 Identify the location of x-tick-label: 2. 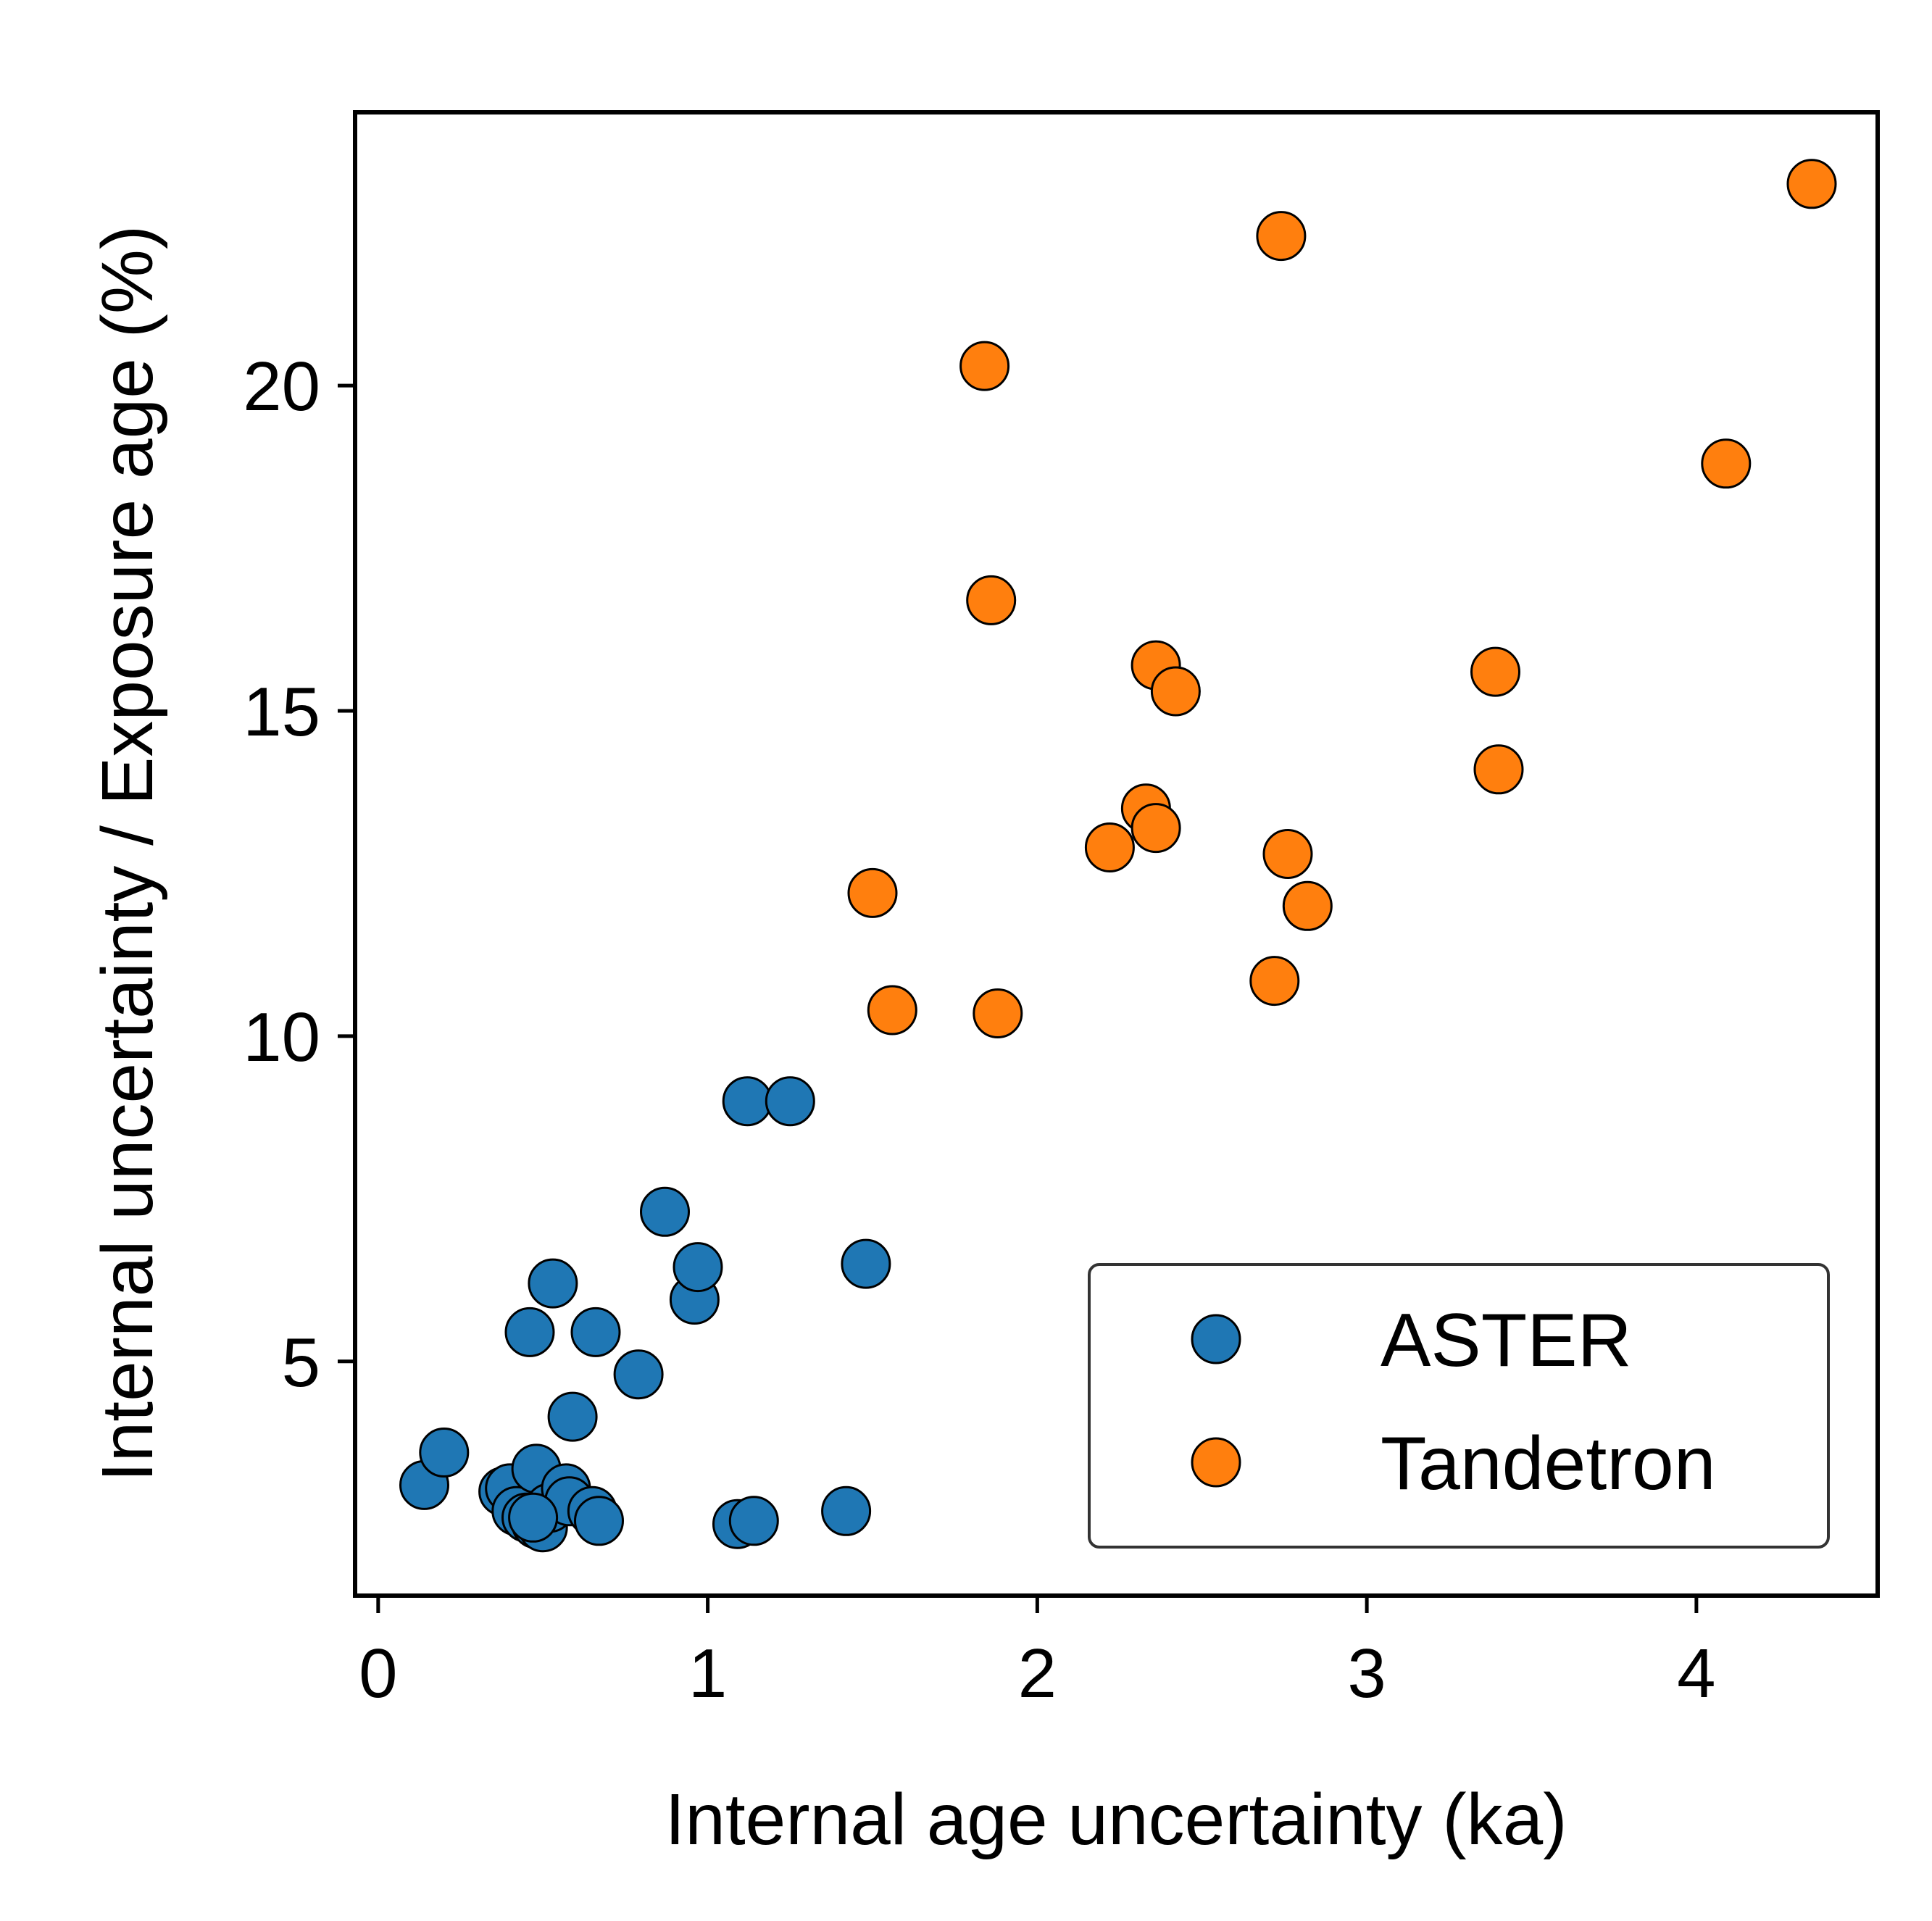
(1037, 1673).